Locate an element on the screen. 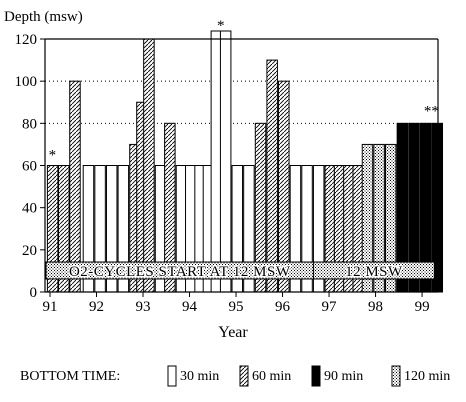 Image resolution: width=466 pixels, height=402 pixels. x-tick-label: 92 is located at coordinates (96, 307).